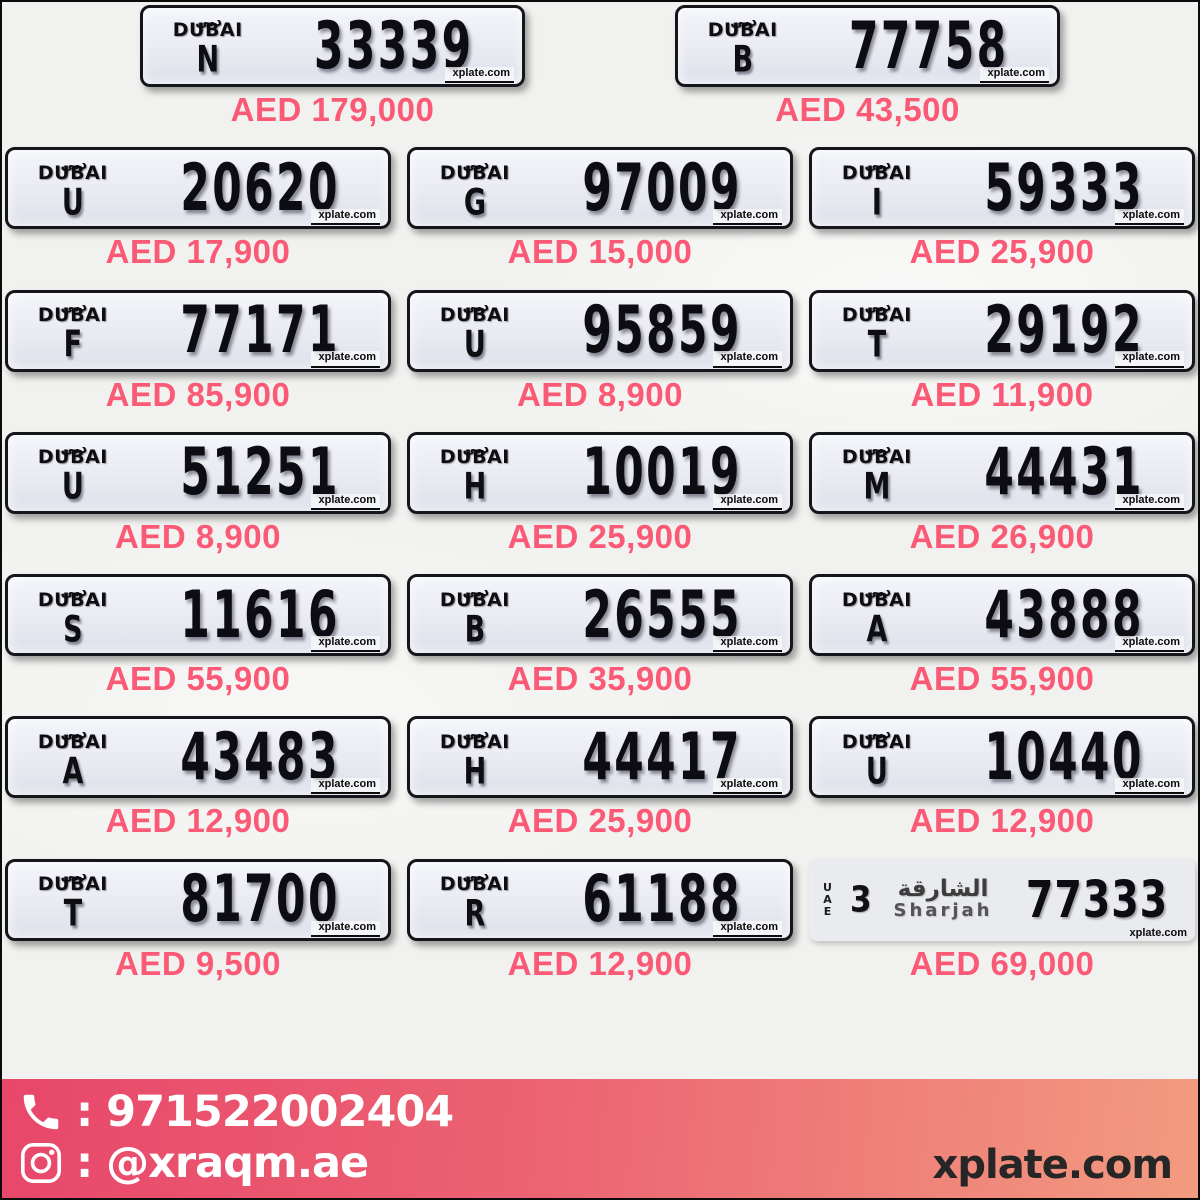  What do you see at coordinates (600, 1112) in the screenshot?
I see `phone-contact-line: : 971522002404` at bounding box center [600, 1112].